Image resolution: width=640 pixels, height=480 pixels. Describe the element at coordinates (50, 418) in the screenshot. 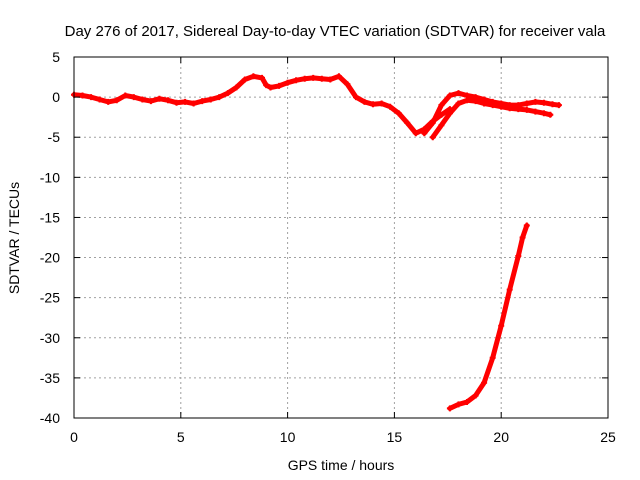

I see `y-tick-label: -40` at that location.